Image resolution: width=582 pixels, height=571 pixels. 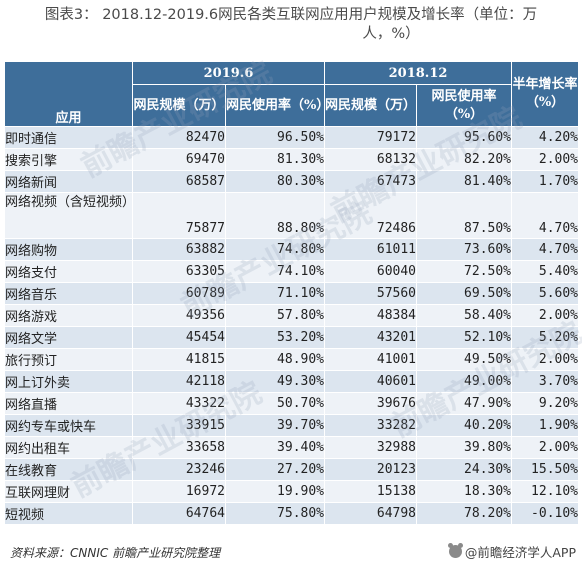 I want to click on cell-users-2019: 33915, so click(x=179, y=425).